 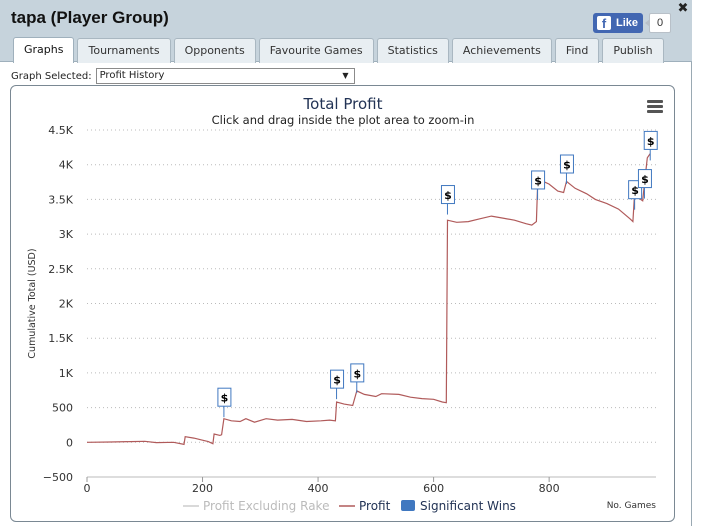 What do you see at coordinates (66, 373) in the screenshot?
I see `y-tick-label: 1K` at bounding box center [66, 373].